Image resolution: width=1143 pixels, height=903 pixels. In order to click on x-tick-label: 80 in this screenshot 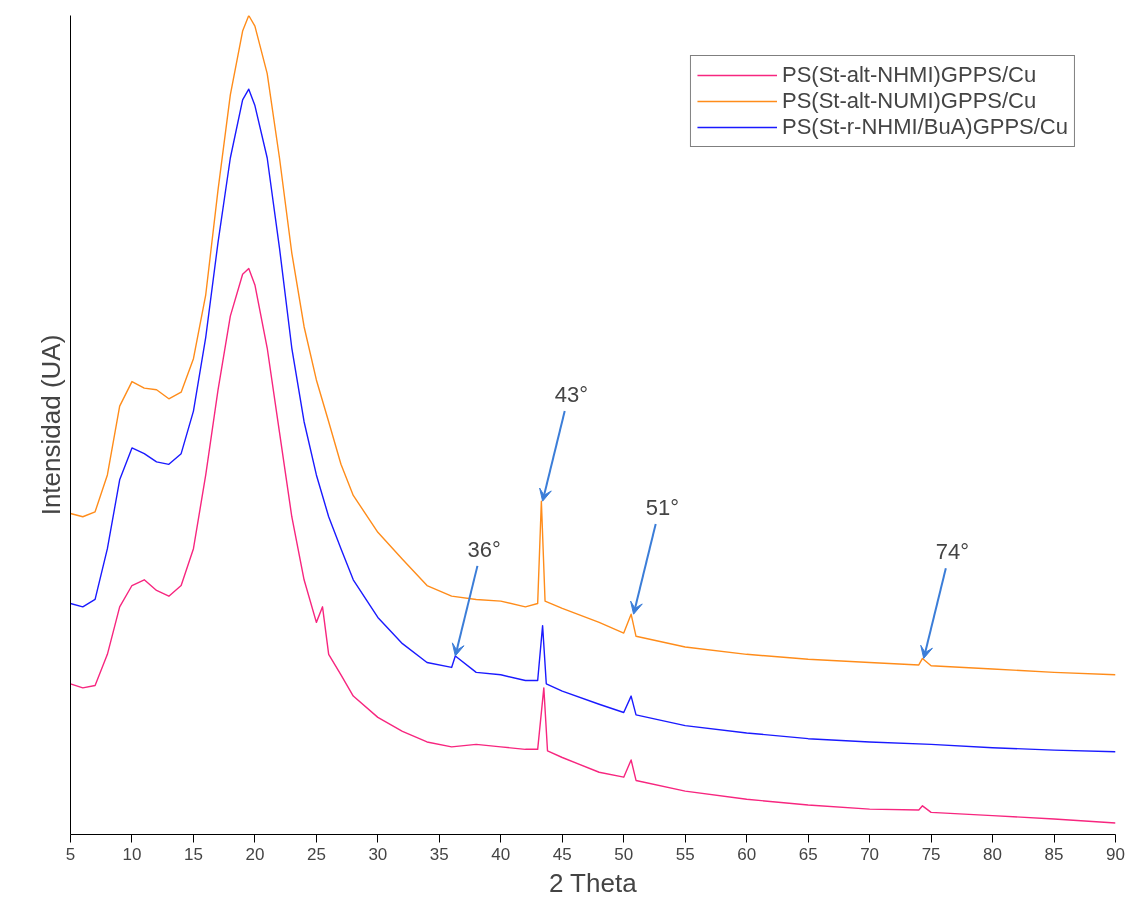, I will do `click(993, 854)`.